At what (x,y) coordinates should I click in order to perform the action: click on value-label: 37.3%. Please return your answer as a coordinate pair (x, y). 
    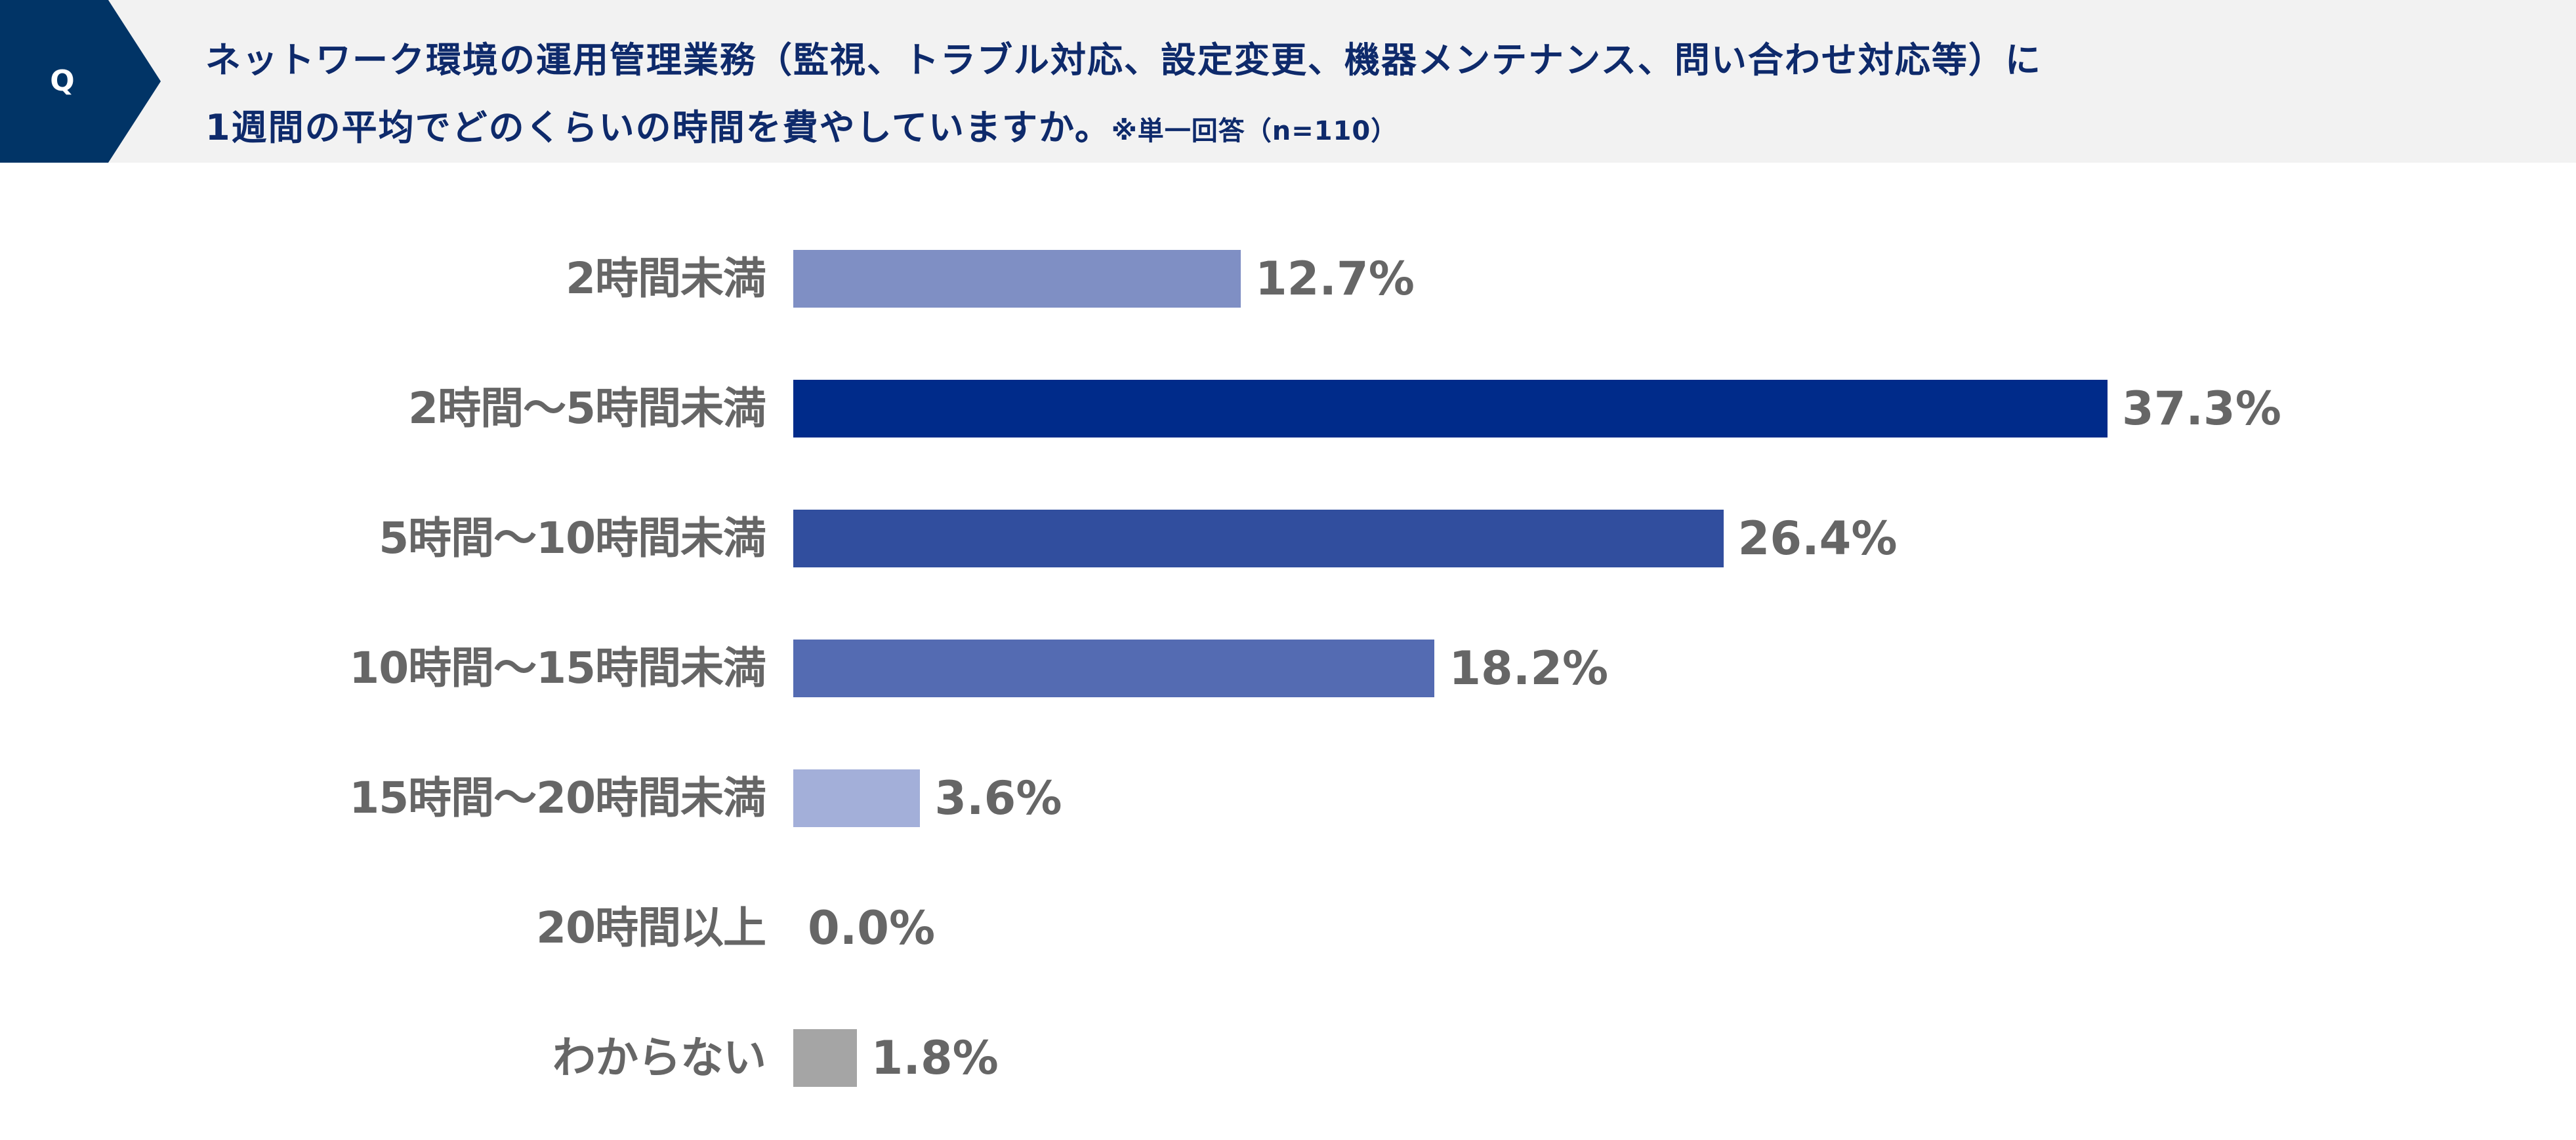
    Looking at the image, I should click on (2201, 409).